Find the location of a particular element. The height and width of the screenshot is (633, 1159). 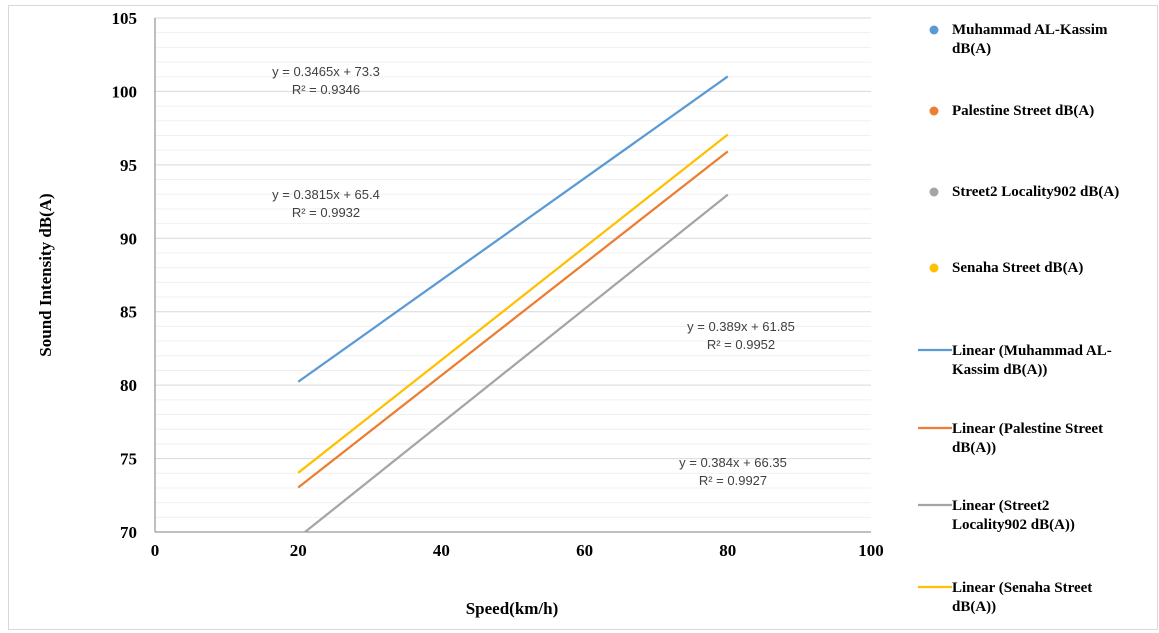

trendline-r-squared: R² = 0.9952 is located at coordinates (741, 344).